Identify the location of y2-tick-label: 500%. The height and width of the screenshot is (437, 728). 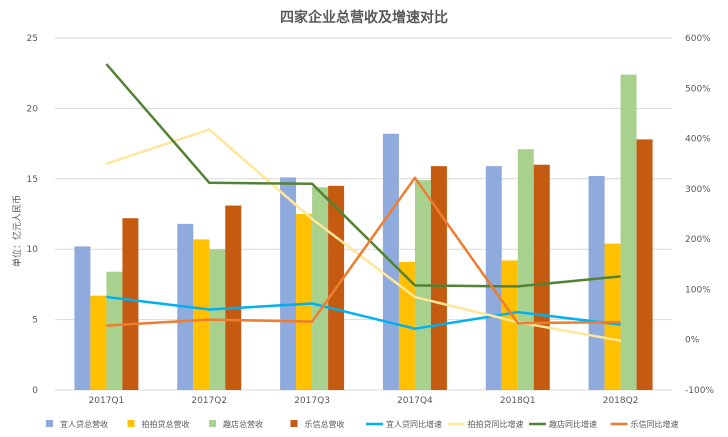
(698, 89).